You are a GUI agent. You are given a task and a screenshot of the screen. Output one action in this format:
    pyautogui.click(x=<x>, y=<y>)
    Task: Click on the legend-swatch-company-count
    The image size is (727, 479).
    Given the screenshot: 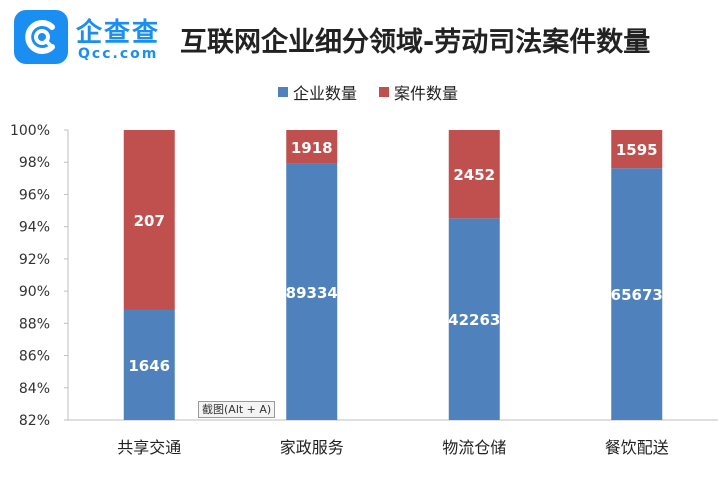 What is the action you would take?
    pyautogui.click(x=283, y=92)
    